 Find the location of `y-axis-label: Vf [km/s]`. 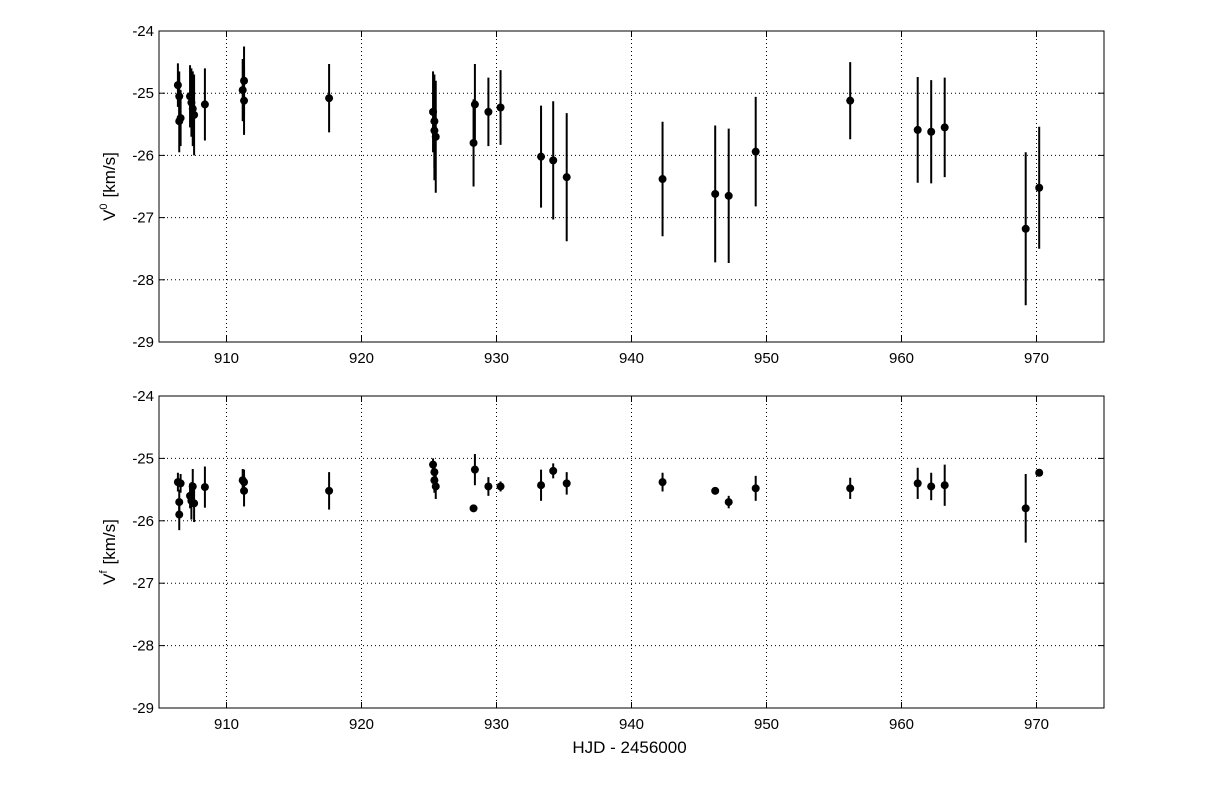

y-axis-label: Vf [km/s] is located at coordinates (108, 552).